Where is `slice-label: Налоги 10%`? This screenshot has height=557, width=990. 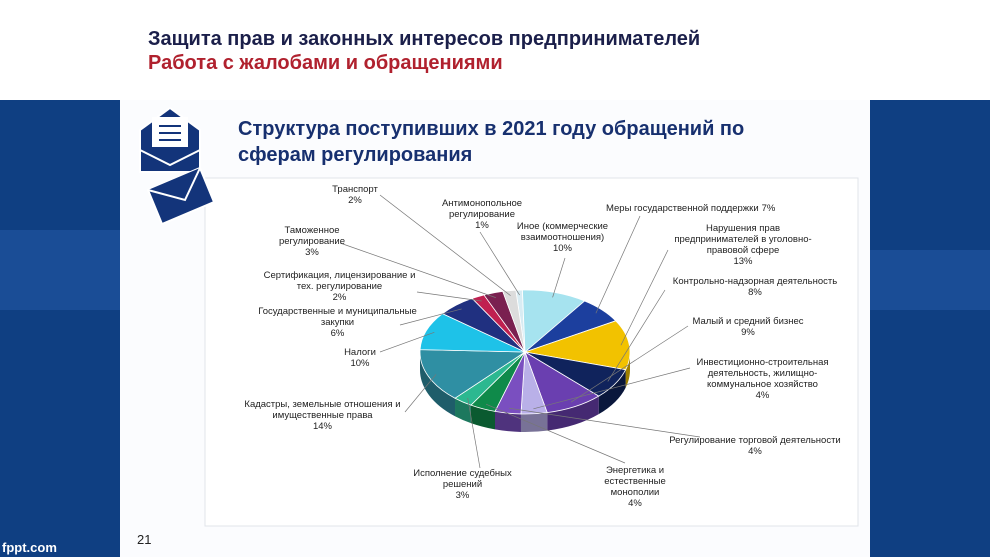
slice-label: Налоги 10% is located at coordinates (360, 358).